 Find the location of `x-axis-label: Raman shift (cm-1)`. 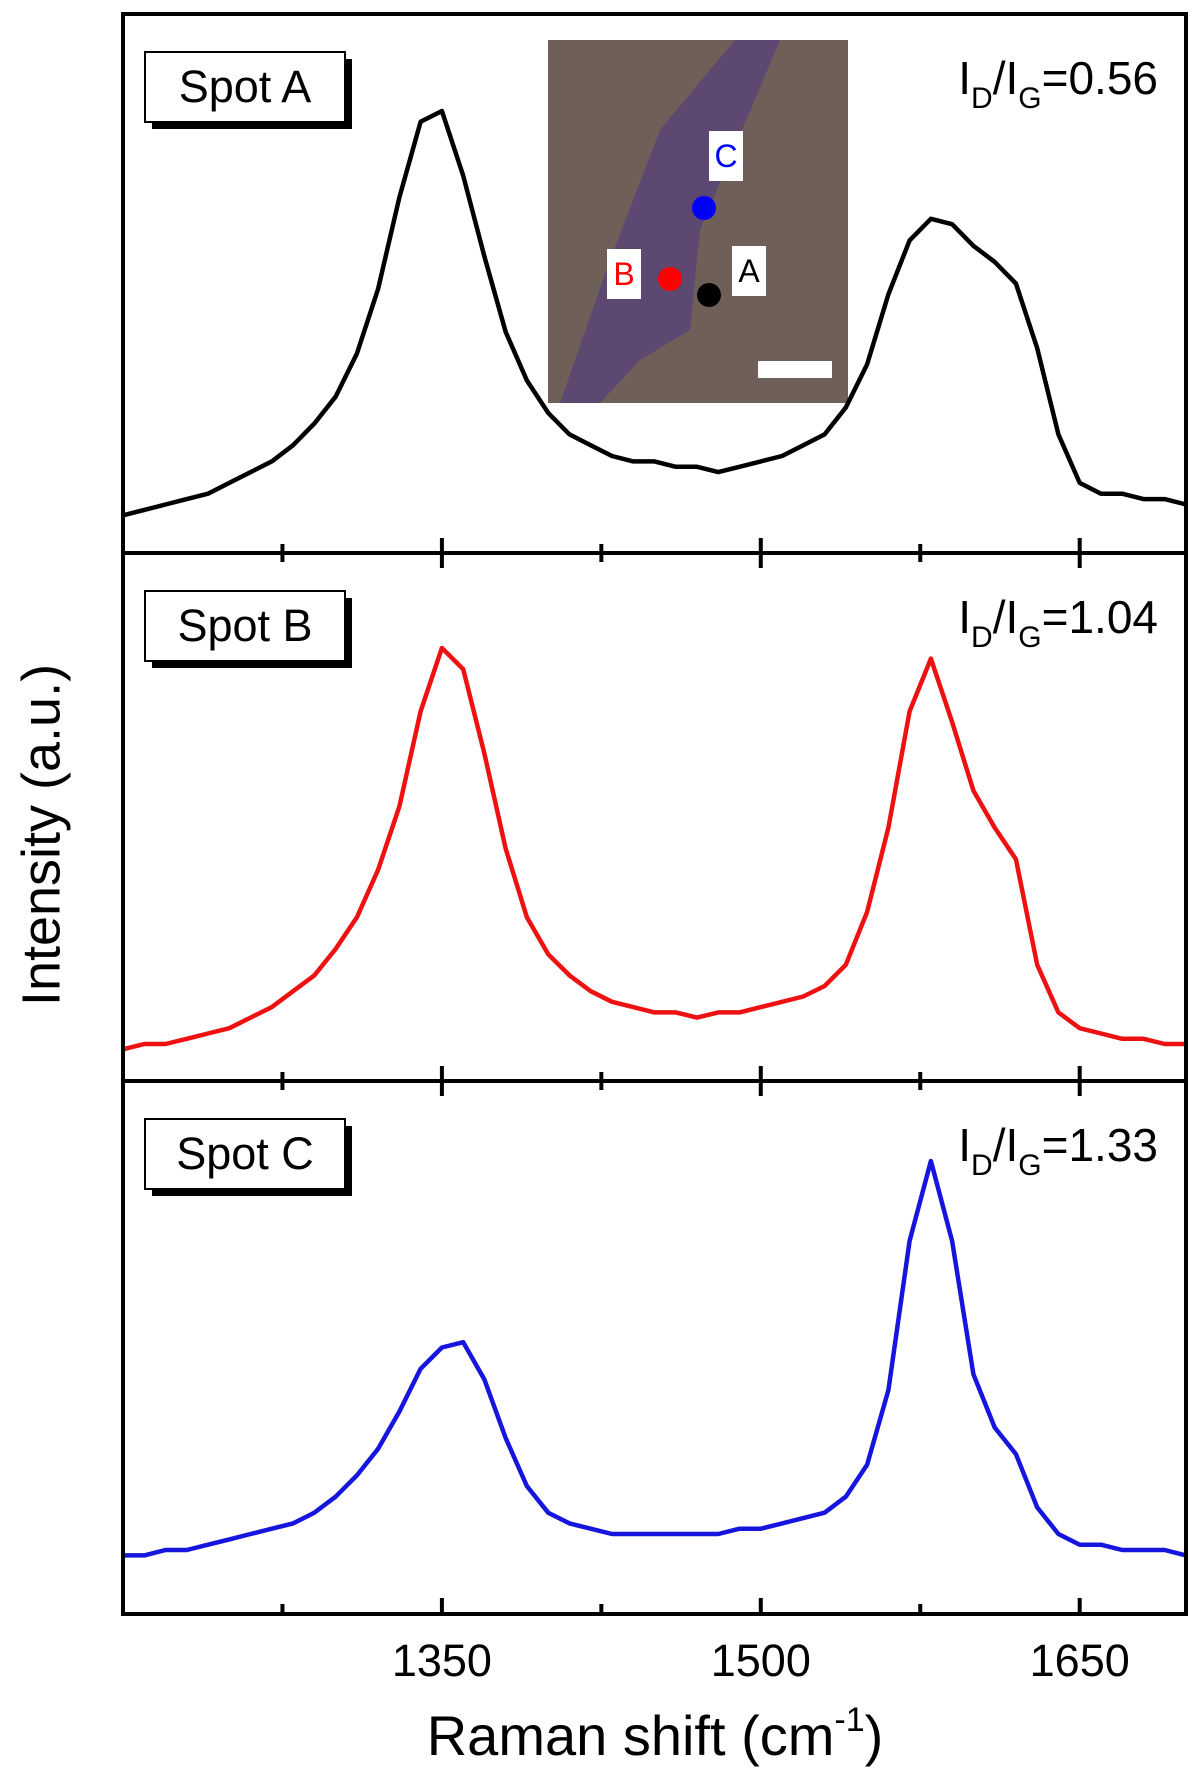

x-axis-label: Raman shift (cm-1) is located at coordinates (655, 1734).